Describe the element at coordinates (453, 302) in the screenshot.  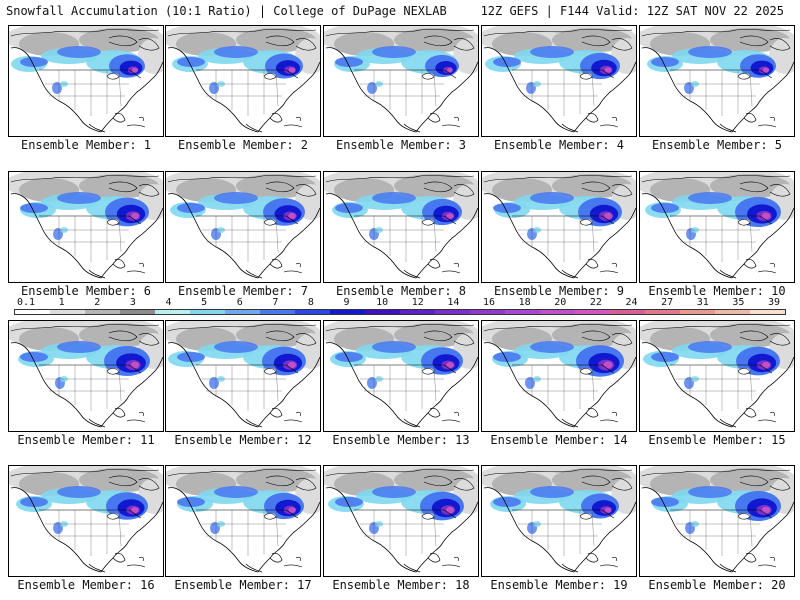
I see `colorbar-tick-label: 14` at that location.